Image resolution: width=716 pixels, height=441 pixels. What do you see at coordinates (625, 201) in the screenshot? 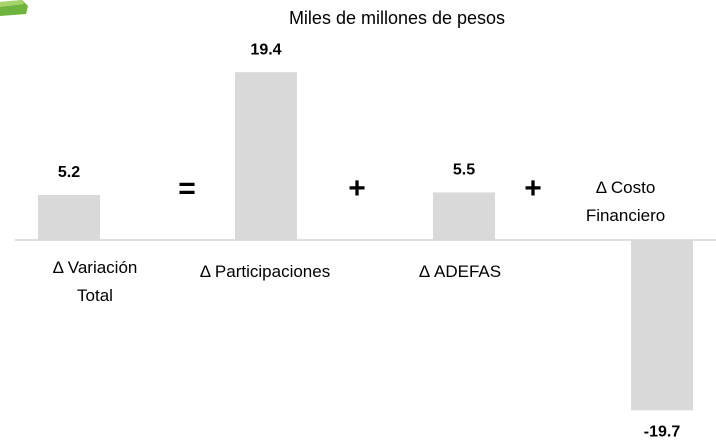
I see `category-label: Δ Costo Financiero` at bounding box center [625, 201].